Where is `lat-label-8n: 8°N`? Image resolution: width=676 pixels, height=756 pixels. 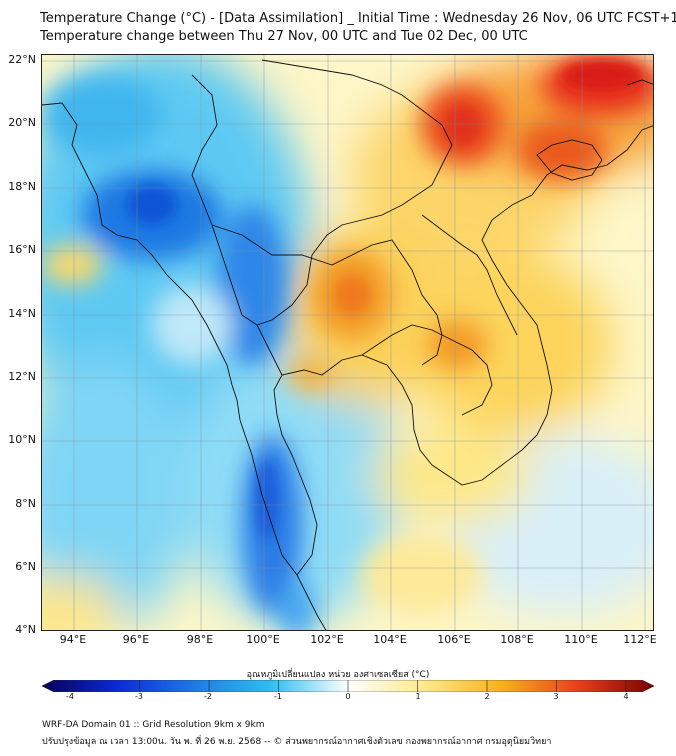
lat-label-8n: 8°N is located at coordinates (25, 503).